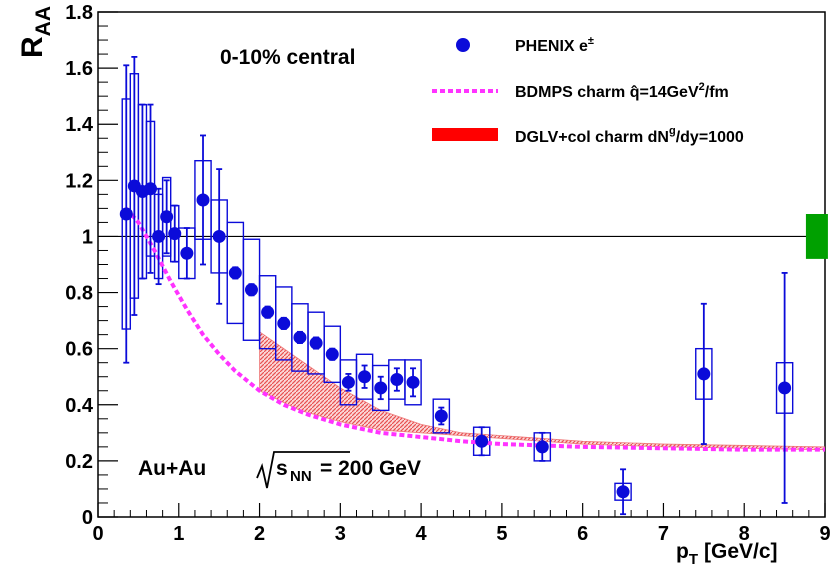  What do you see at coordinates (172, 468) in the screenshot?
I see `system-label: Au+Au` at bounding box center [172, 468].